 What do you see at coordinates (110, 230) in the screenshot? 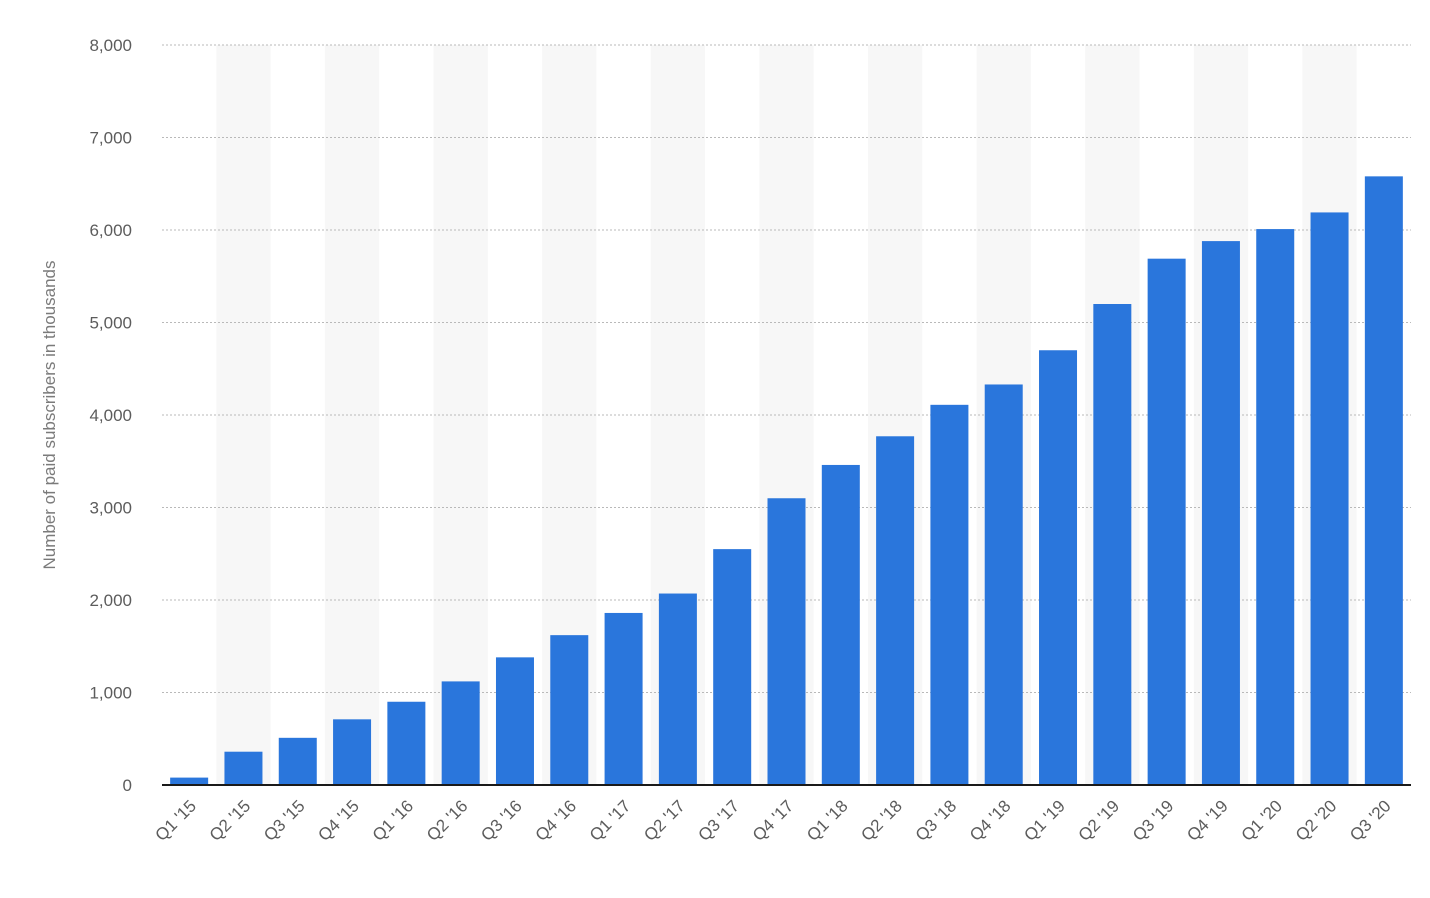
I see `y-tick-label: 6,000` at bounding box center [110, 230].